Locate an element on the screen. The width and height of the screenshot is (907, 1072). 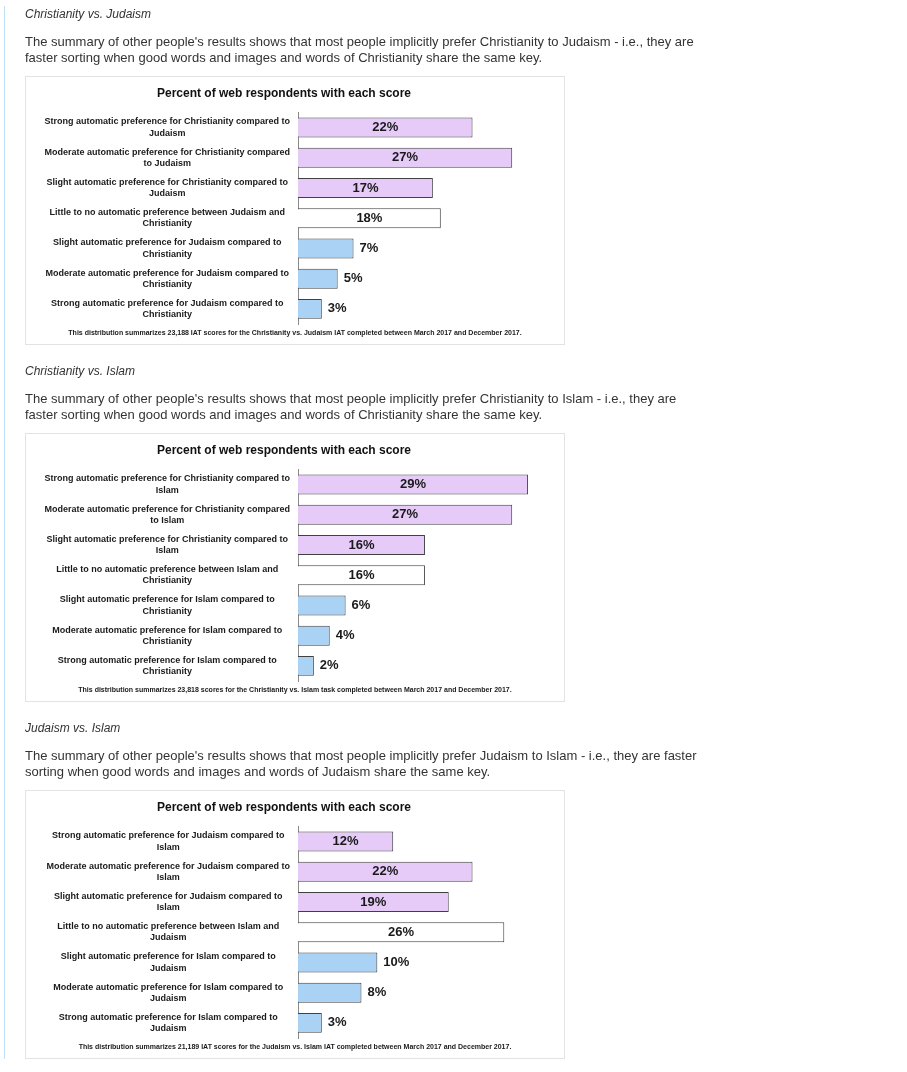
y-tick-label: Slight automatic preference for Islam compared to Judaism is located at coordinates (168, 962).